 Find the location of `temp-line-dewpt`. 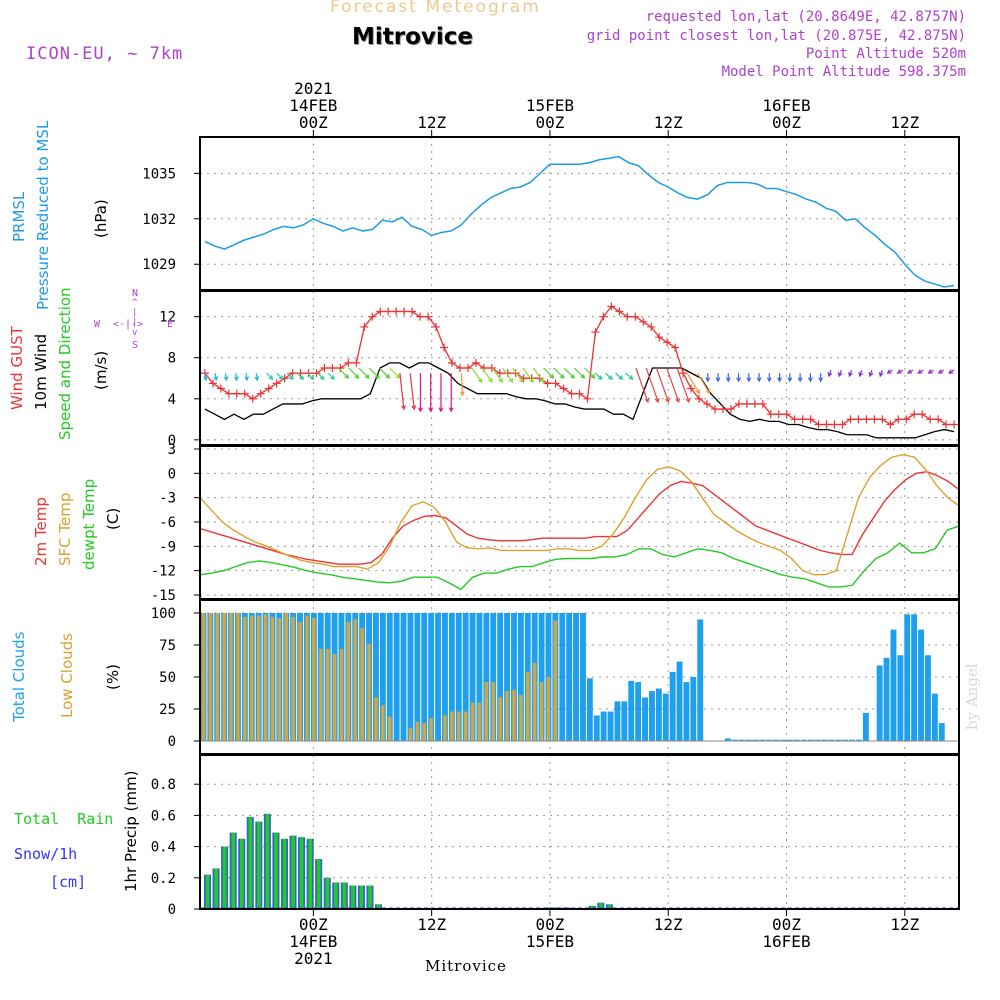

temp-line-dewpt is located at coordinates (579, 558).